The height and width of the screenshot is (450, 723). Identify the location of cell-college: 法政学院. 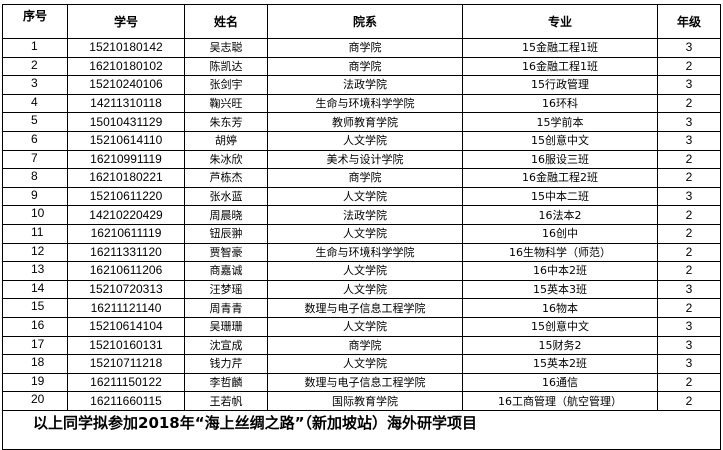
(365, 215).